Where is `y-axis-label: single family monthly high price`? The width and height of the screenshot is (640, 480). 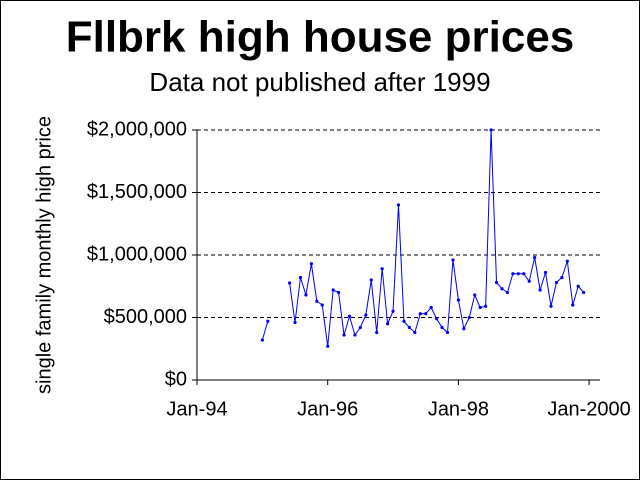 y-axis-label: single family monthly high price is located at coordinates (44, 255).